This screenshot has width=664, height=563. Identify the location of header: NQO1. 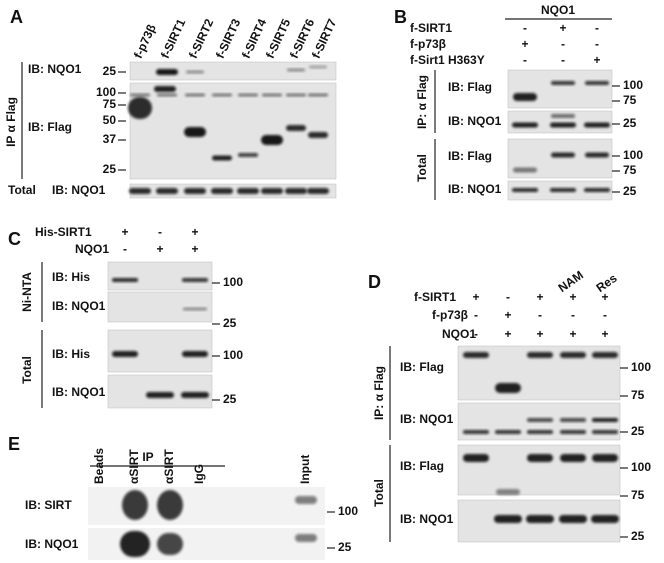
(558, 10).